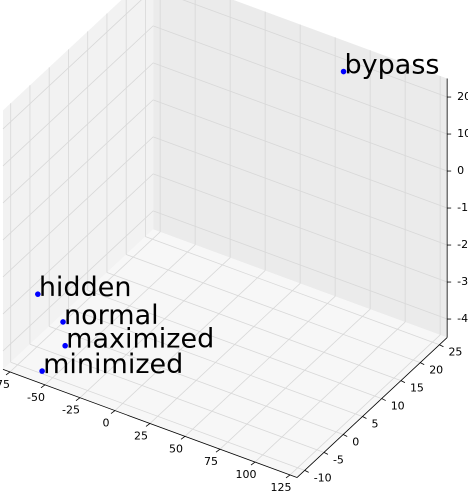  What do you see at coordinates (436, 370) in the screenshot?
I see `y-tick-label: 20` at bounding box center [436, 370].